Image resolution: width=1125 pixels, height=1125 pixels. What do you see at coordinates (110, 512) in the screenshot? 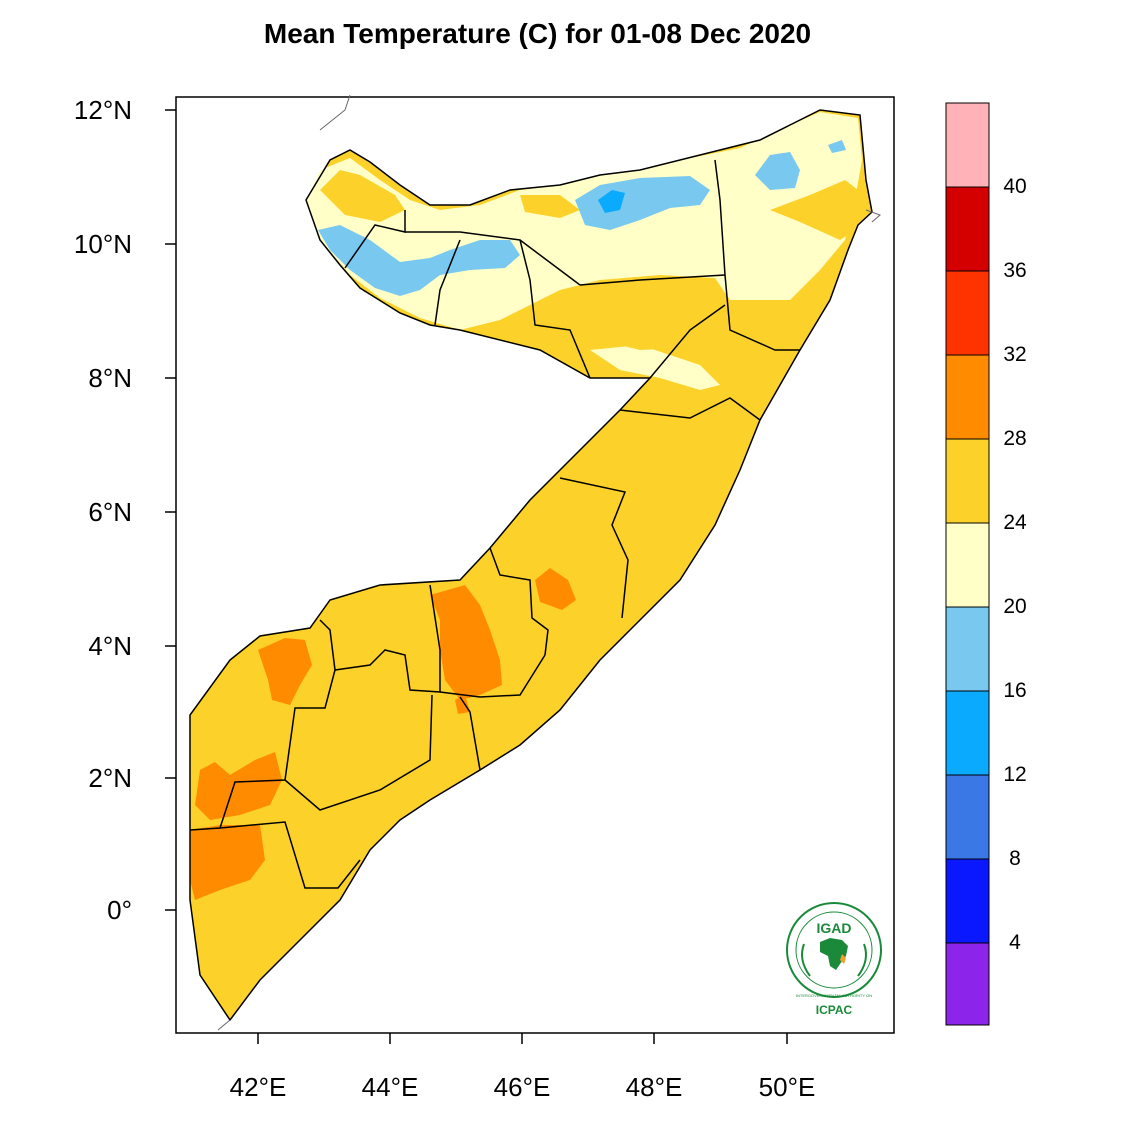
I see `lat-label-6n: 6°N` at bounding box center [110, 512].